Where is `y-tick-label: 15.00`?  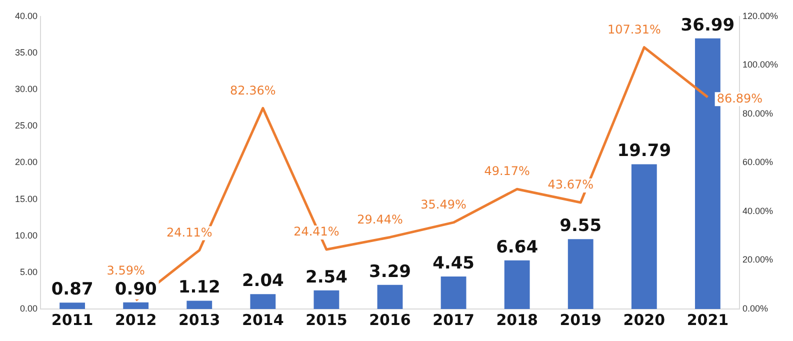 y-tick-label: 15.00 is located at coordinates (26, 199).